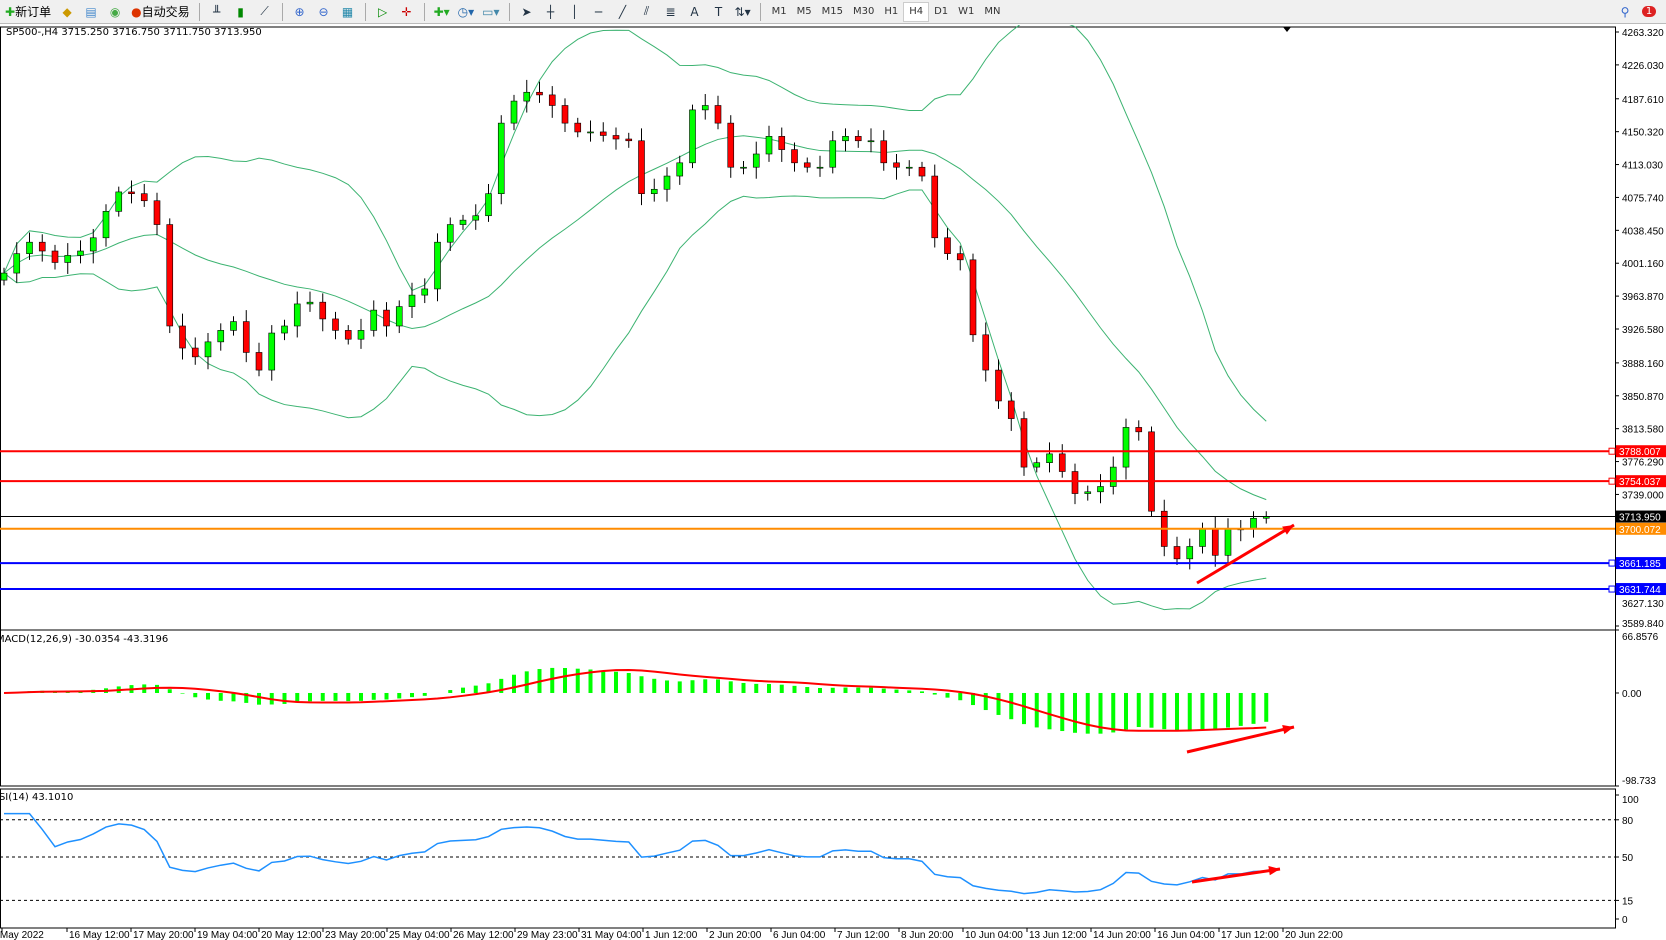 This screenshot has width=1666, height=940. Describe the element at coordinates (227, 935) in the screenshot. I see `time-label: 19 May 04:00` at that location.